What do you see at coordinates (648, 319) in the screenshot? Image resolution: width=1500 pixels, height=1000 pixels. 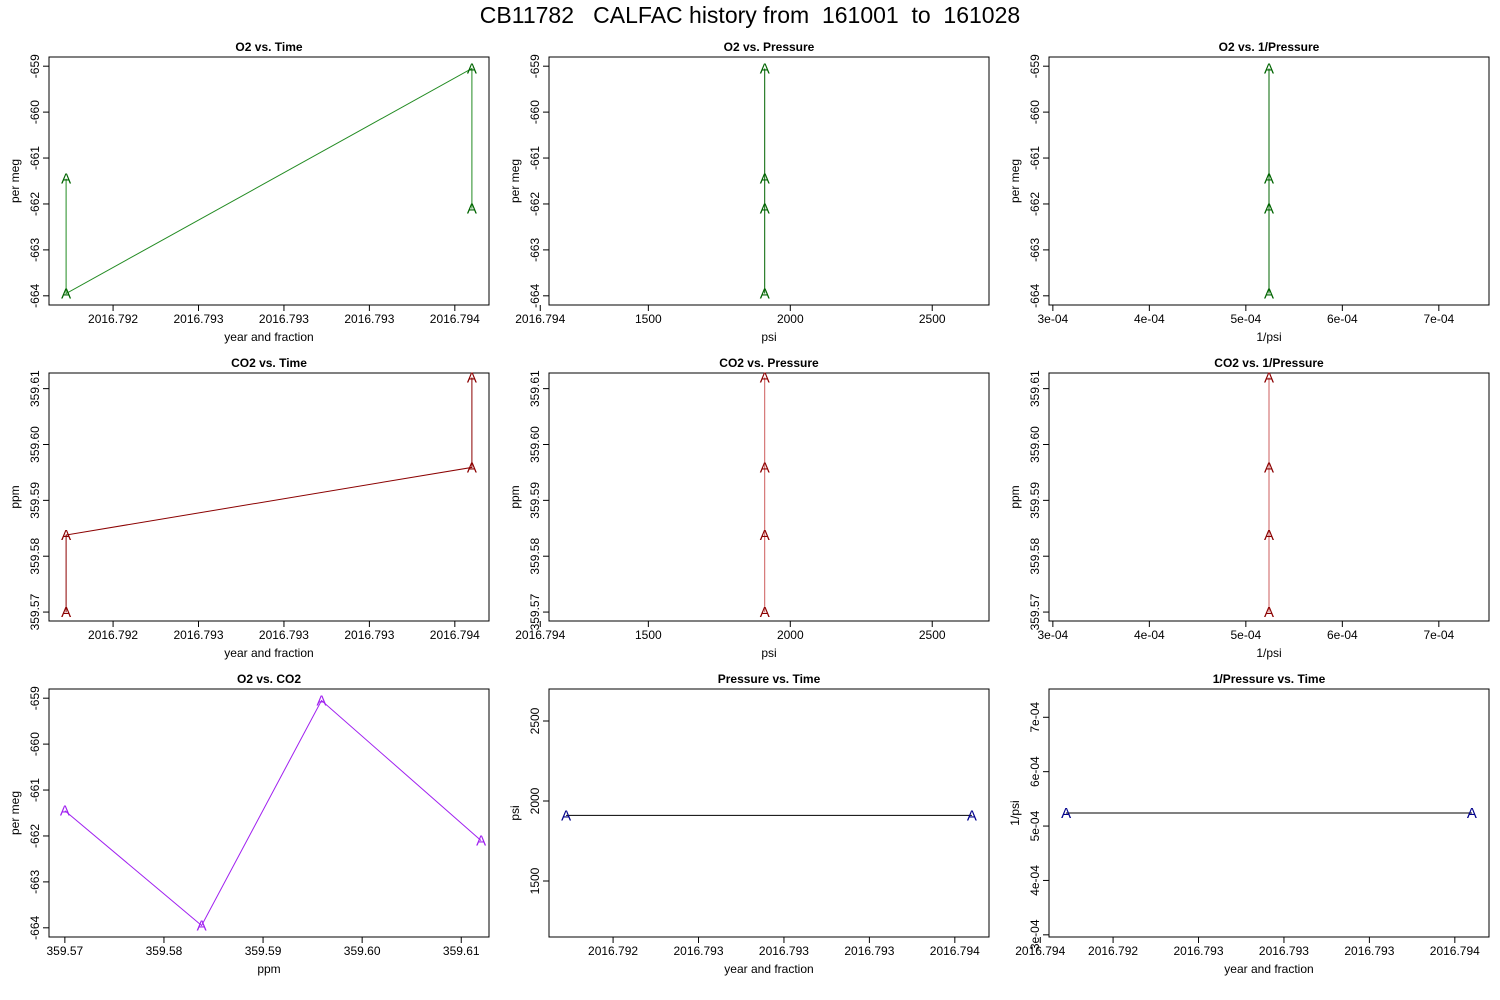 I see `x-tick-label: 1500` at bounding box center [648, 319].